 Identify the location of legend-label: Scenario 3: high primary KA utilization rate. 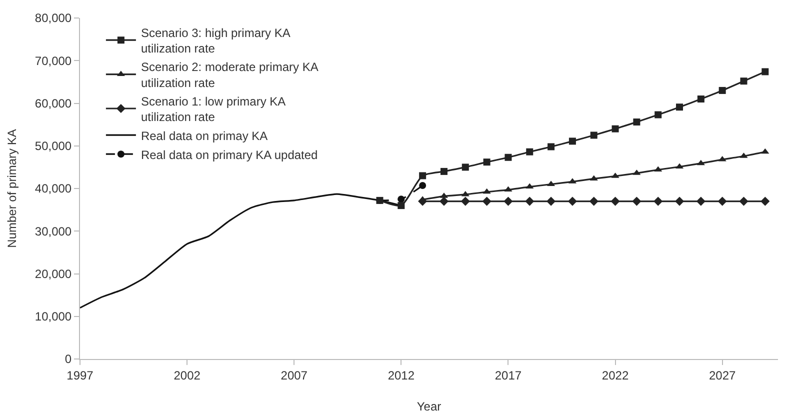
(215, 41).